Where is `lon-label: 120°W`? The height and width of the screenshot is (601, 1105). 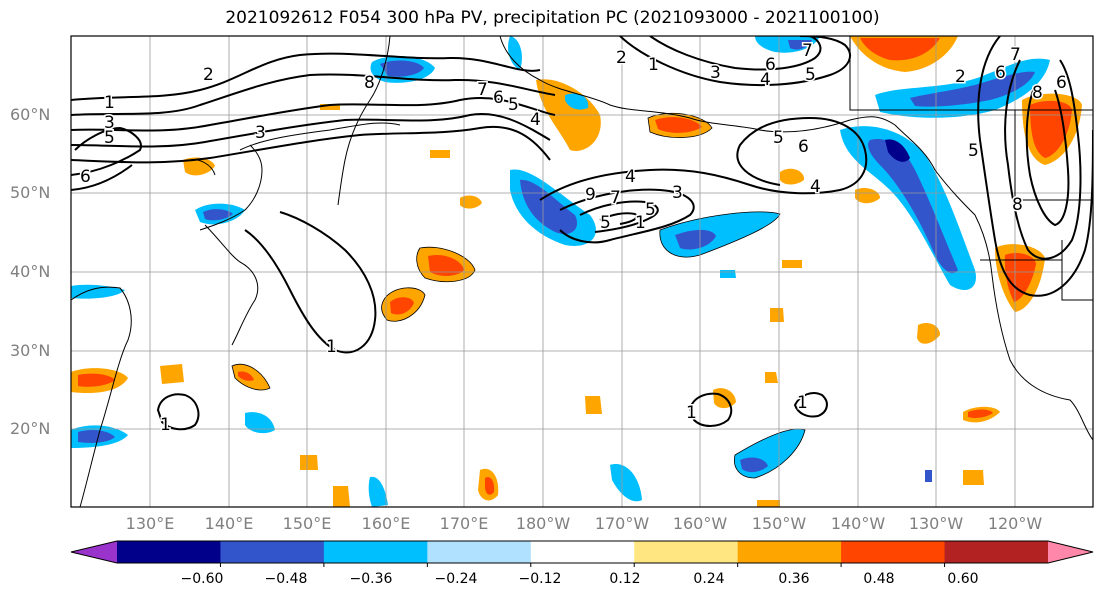 lon-label: 120°W is located at coordinates (1015, 523).